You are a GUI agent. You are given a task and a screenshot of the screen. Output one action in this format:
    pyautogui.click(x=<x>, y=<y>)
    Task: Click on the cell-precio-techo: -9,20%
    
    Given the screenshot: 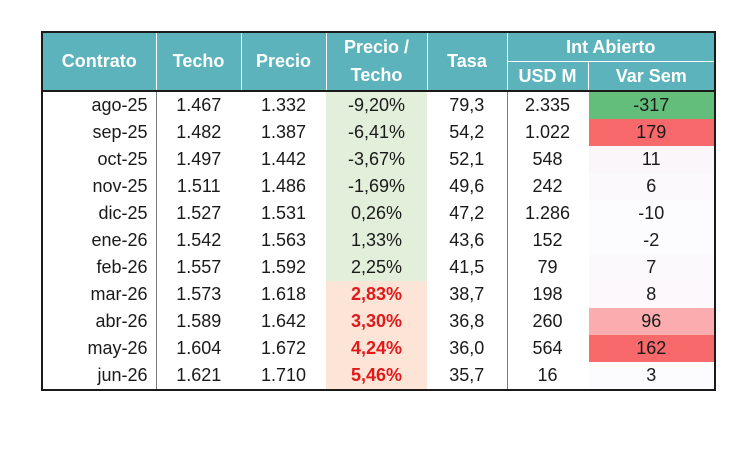 What is the action you would take?
    pyautogui.click(x=376, y=104)
    